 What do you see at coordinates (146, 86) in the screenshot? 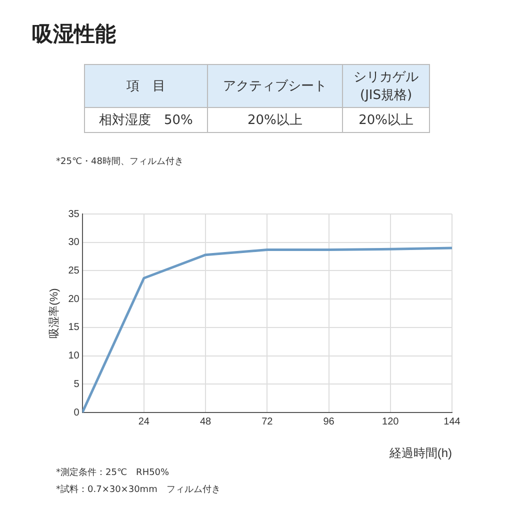
I see `text: 項 目` at bounding box center [146, 86].